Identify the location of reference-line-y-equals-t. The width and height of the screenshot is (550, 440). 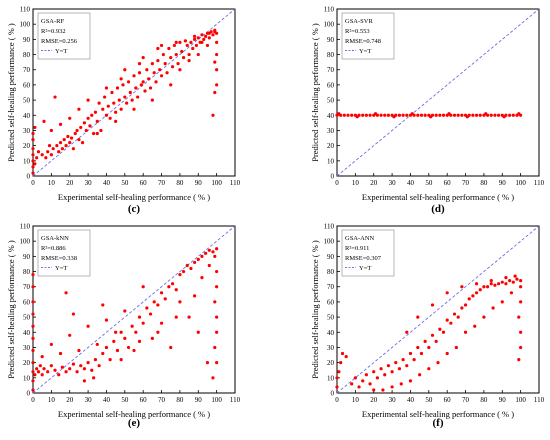
(438, 92).